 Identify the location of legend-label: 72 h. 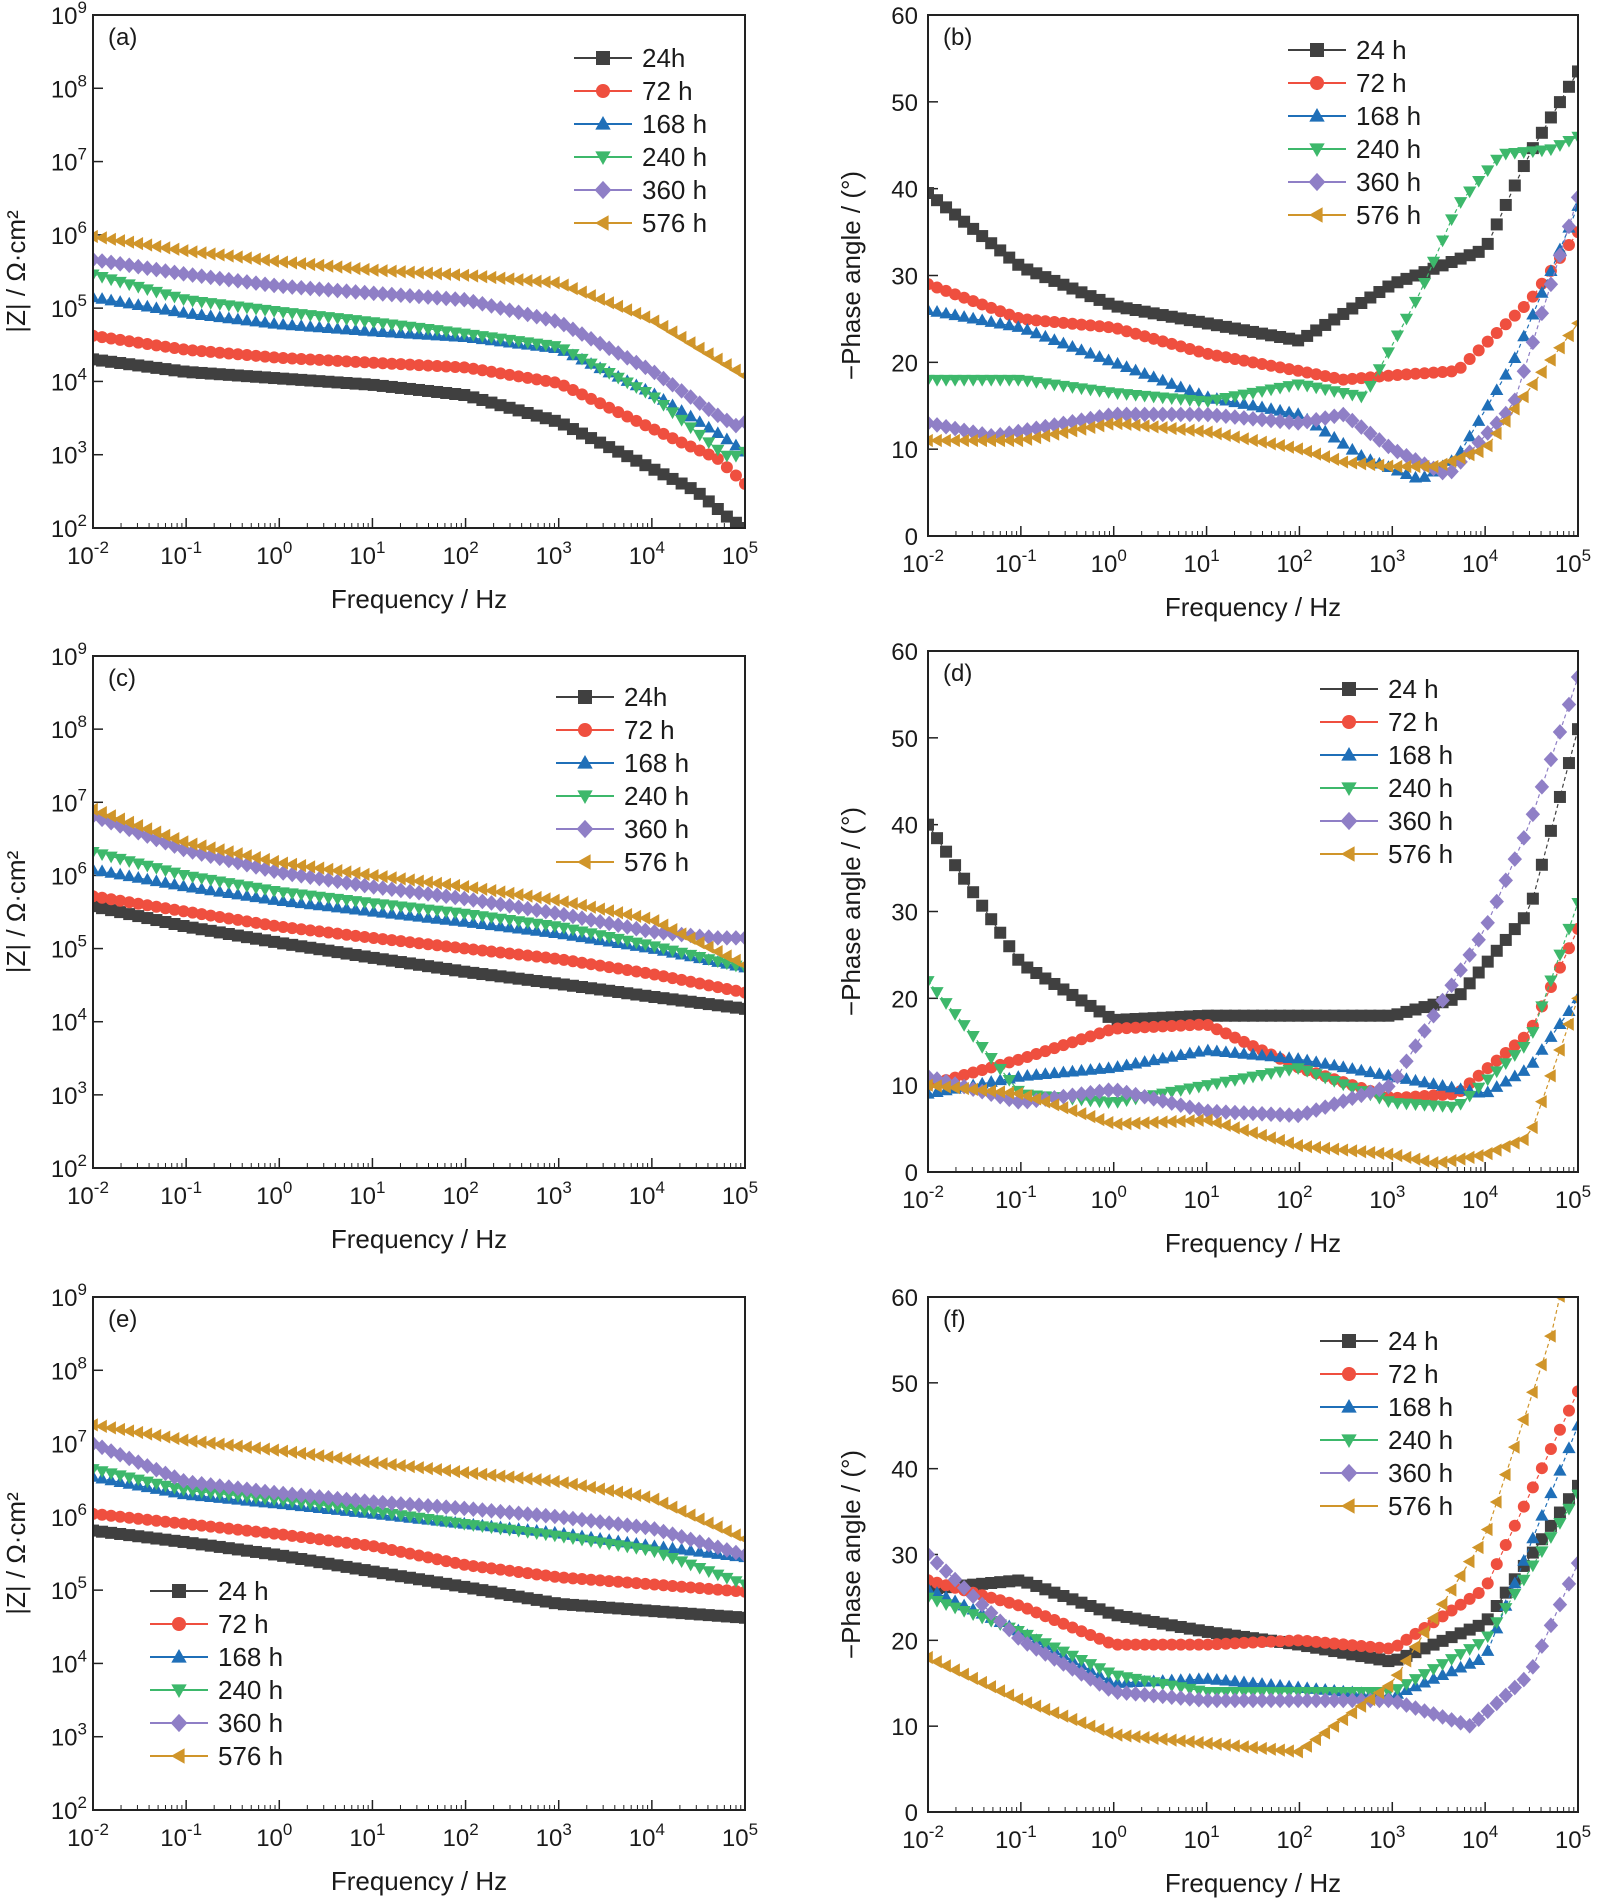
(649, 730).